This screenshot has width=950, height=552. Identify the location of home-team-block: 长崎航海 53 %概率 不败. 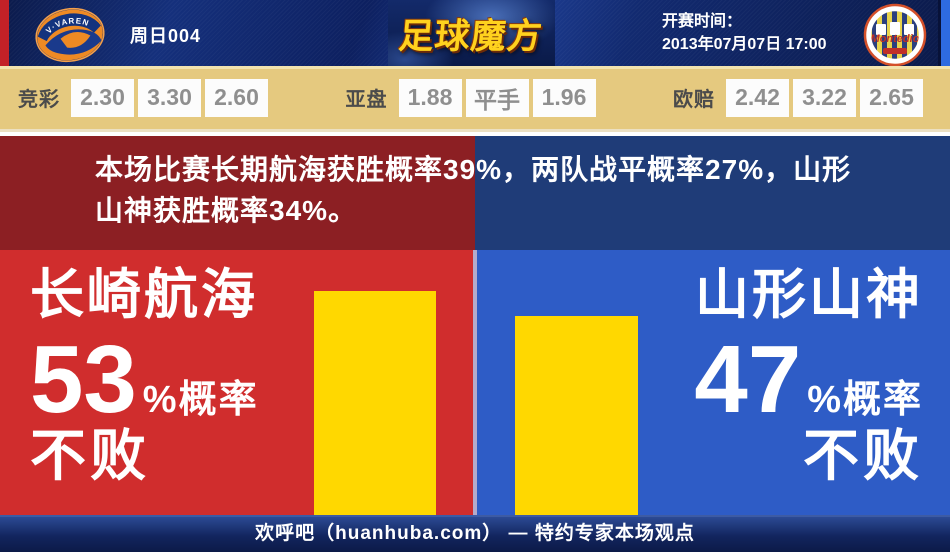
(144, 376).